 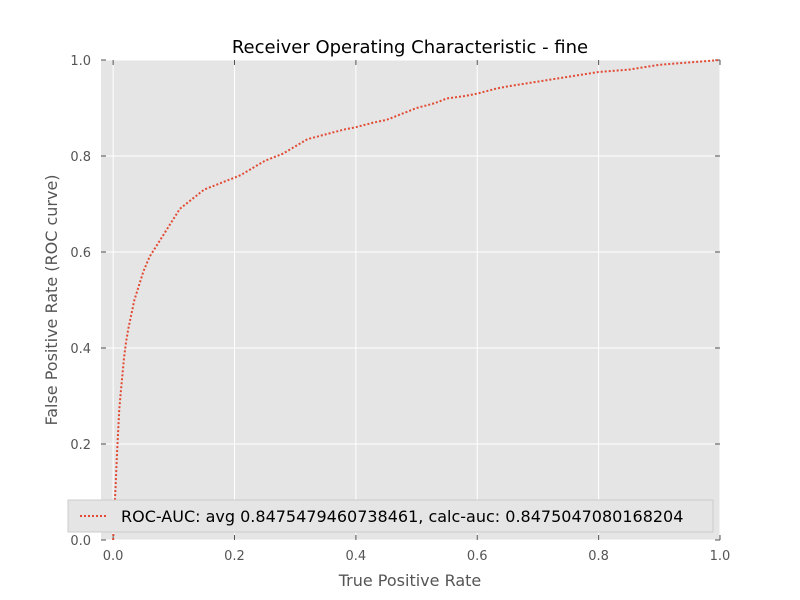 What do you see at coordinates (113, 556) in the screenshot?
I see `x-tick-label: 0.0` at bounding box center [113, 556].